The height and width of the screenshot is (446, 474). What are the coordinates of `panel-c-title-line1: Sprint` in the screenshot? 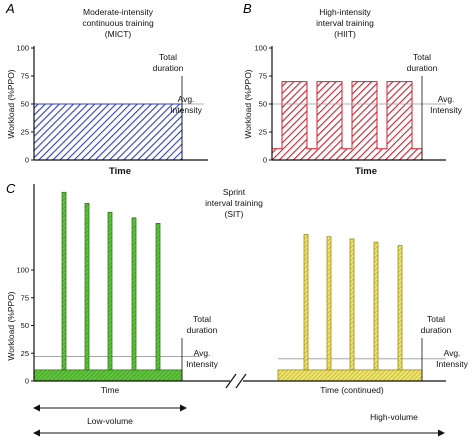 It's located at (234, 192).